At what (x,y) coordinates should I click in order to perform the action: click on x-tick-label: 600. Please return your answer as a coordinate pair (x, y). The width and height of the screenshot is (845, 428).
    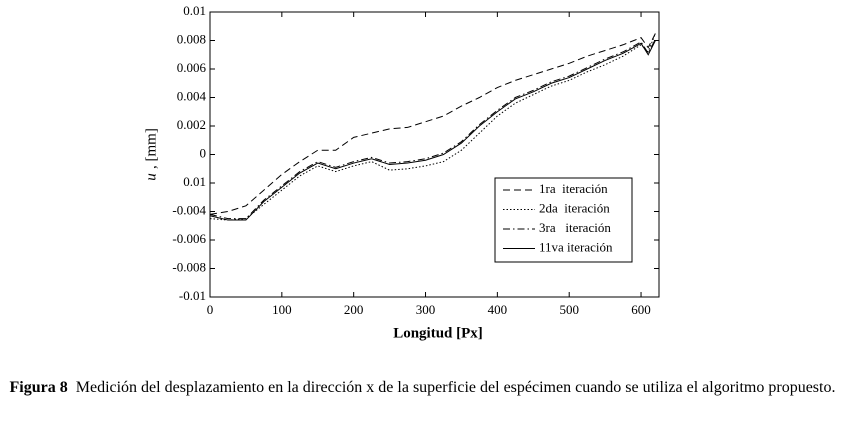
    Looking at the image, I should click on (641, 309).